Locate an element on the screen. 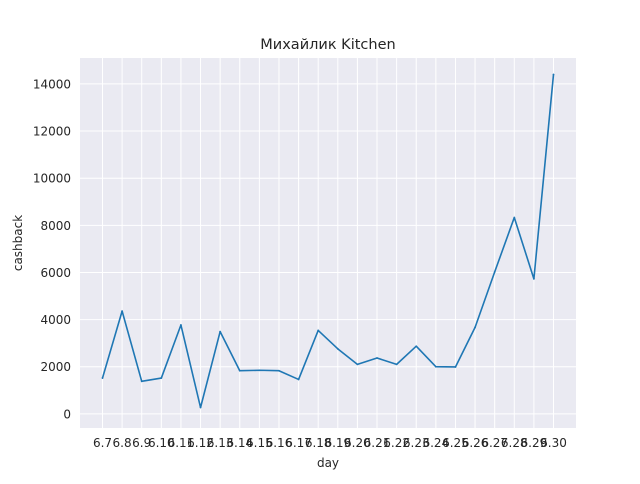 The width and height of the screenshot is (640, 484). y-tick-label: 0 is located at coordinates (67, 414).